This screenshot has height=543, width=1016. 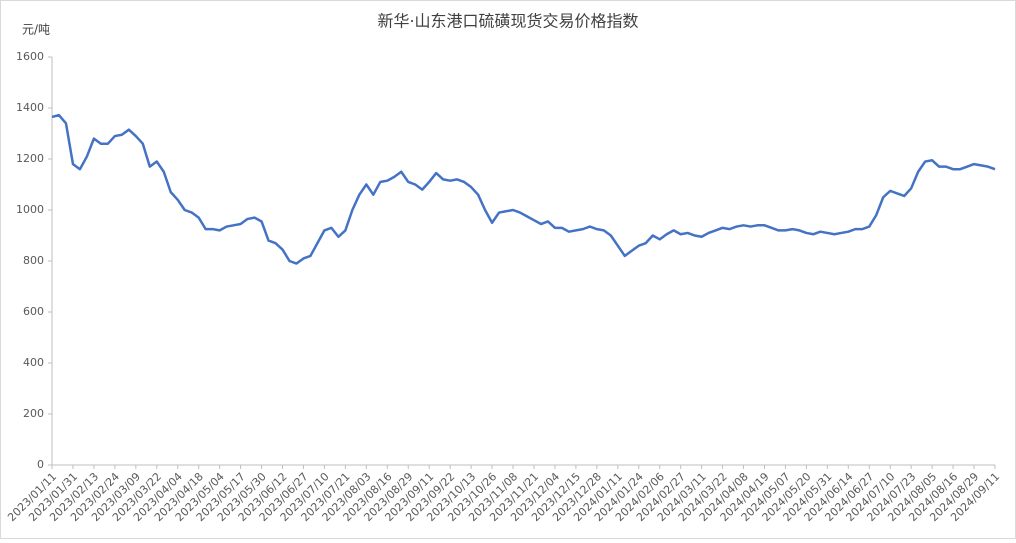 I want to click on chart-title: 新华·山东港口硫磺现货交易价格指数, so click(x=507, y=21).